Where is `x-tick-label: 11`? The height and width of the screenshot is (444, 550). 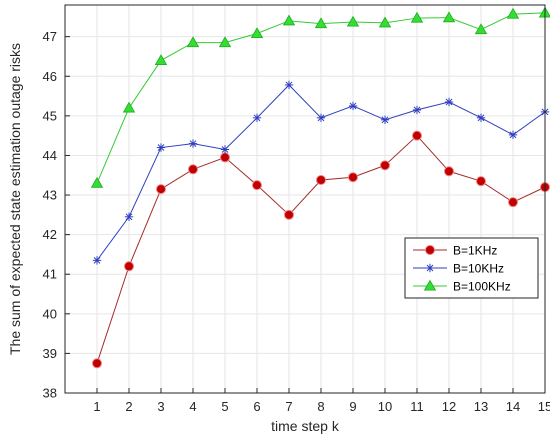
x-tick-label: 11 is located at coordinates (417, 406).